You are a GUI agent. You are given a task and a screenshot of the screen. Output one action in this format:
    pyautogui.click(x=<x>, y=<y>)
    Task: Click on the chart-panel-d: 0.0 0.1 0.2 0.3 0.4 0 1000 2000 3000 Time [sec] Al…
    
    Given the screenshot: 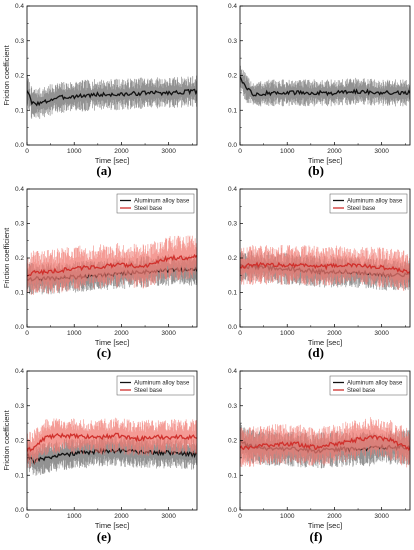 What is the action you would take?
    pyautogui.click(x=319, y=273)
    